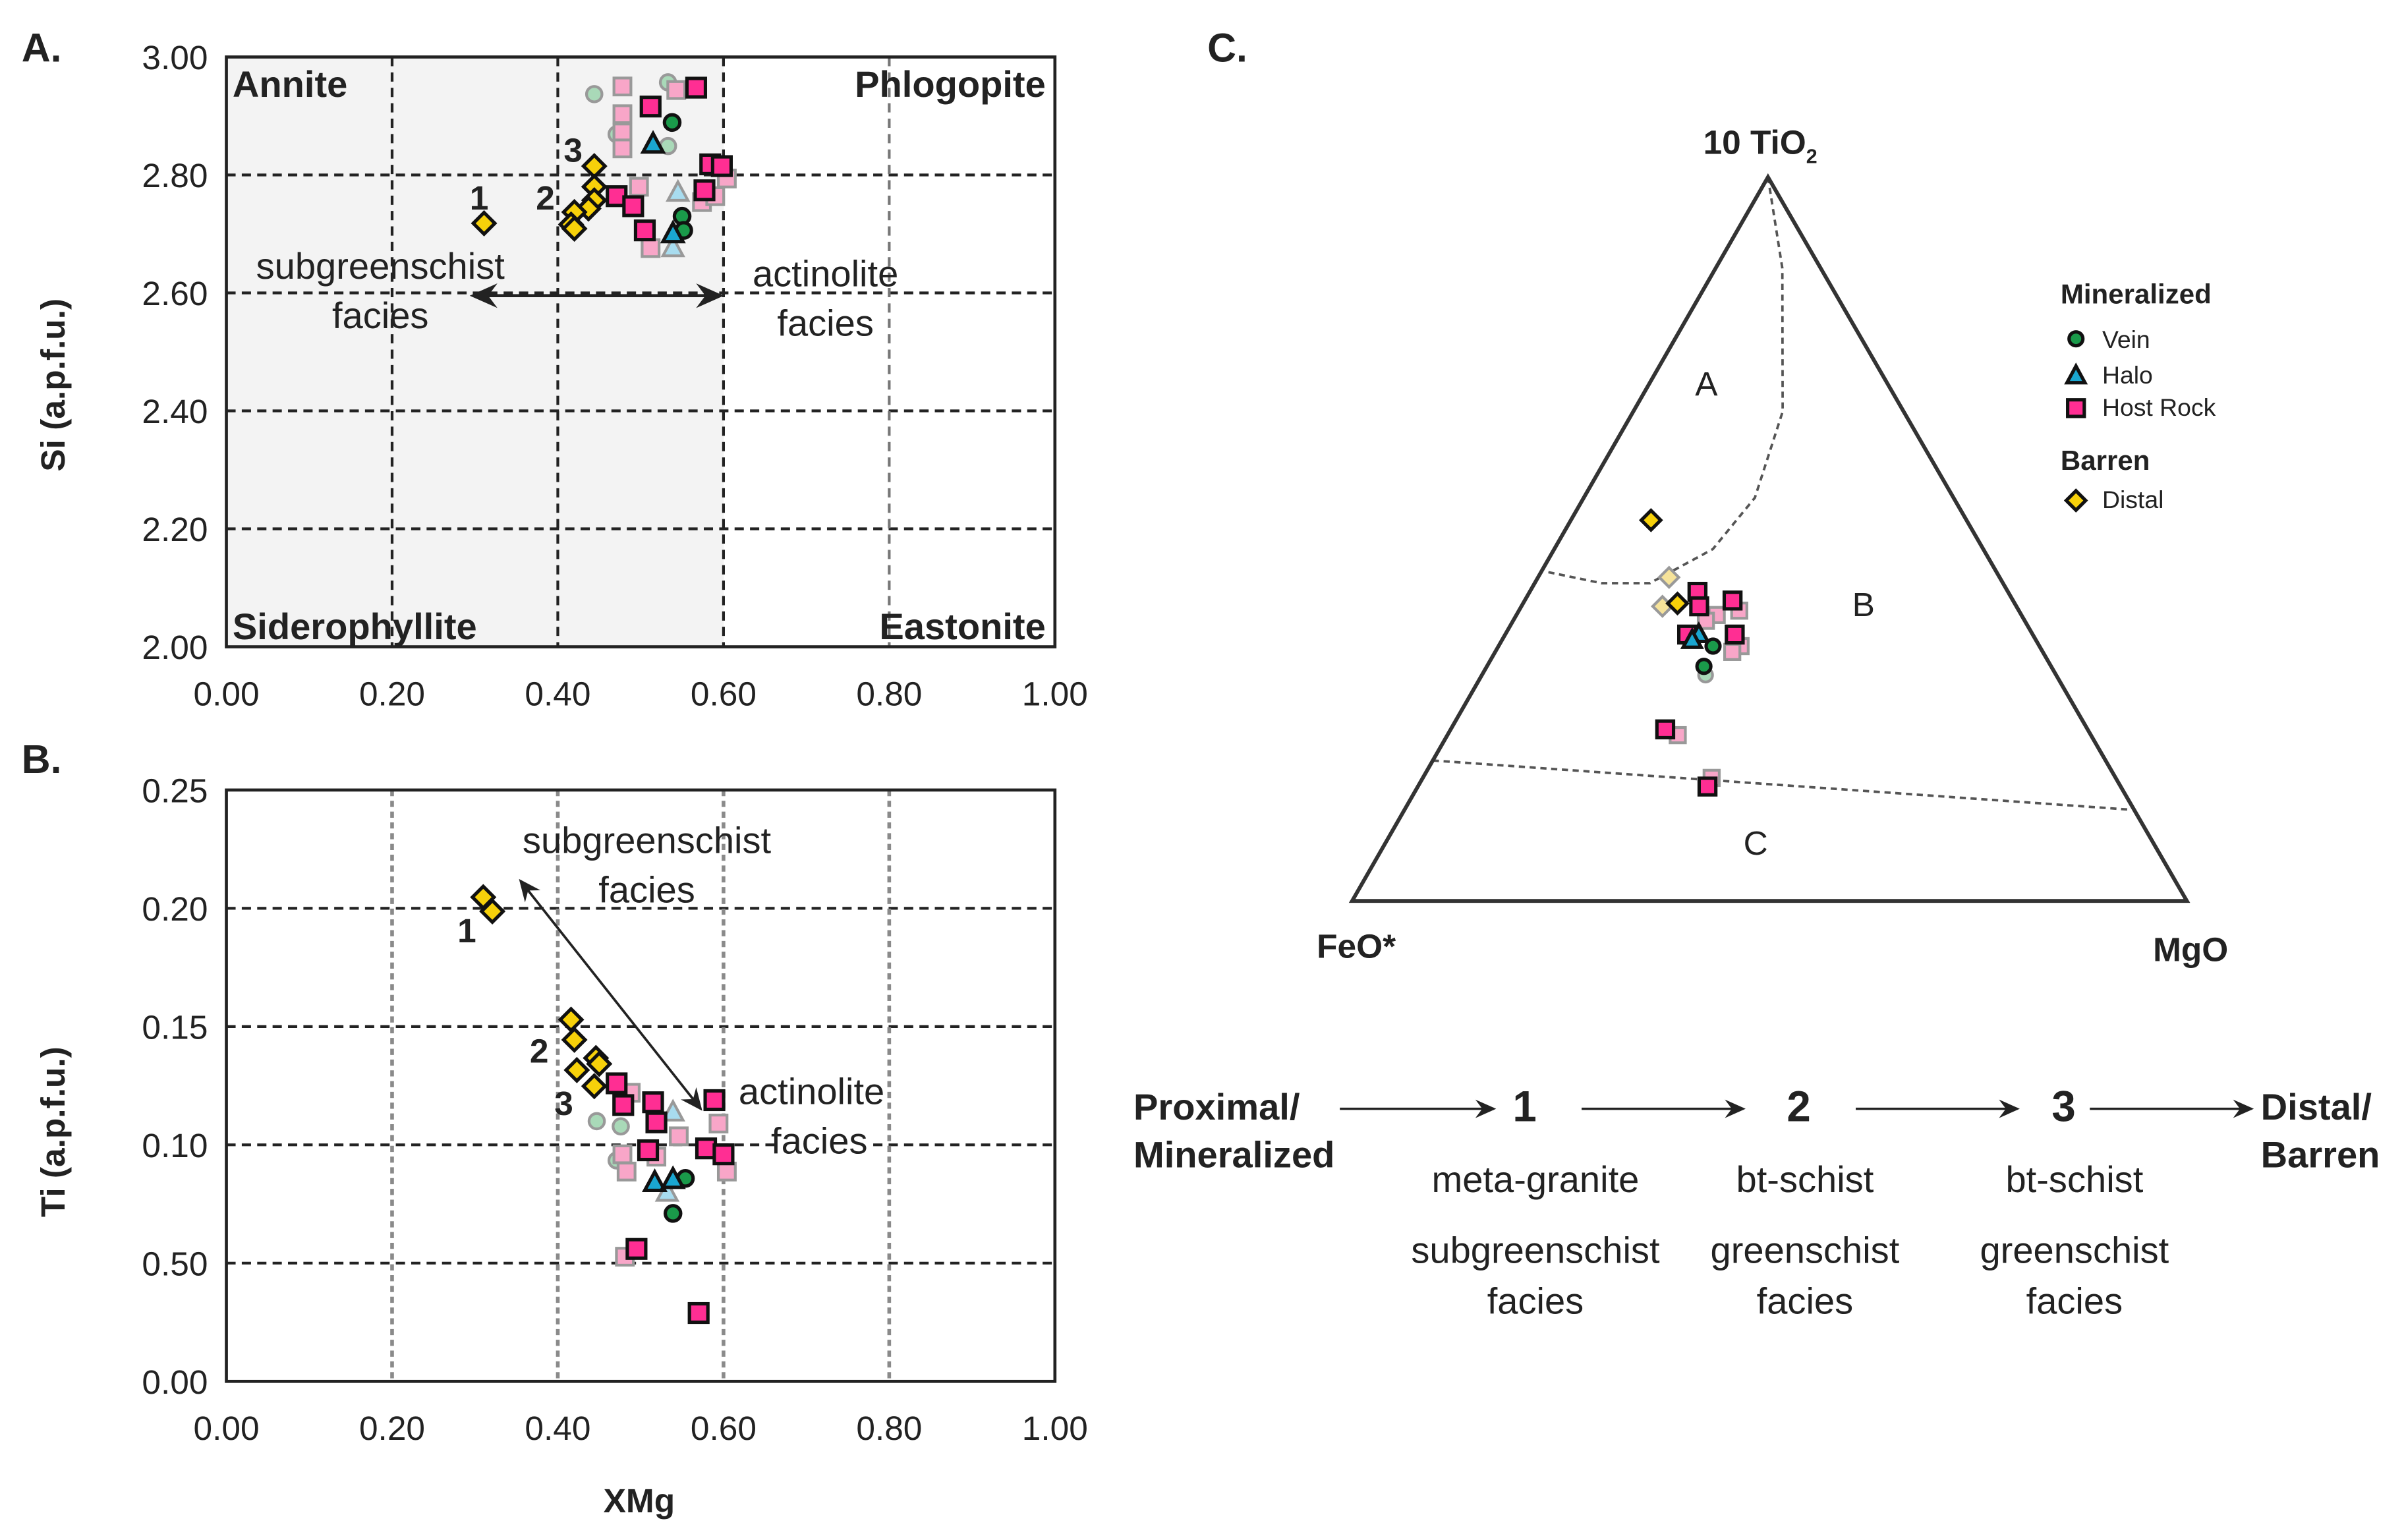 The height and width of the screenshot is (1540, 2404). Describe the element at coordinates (1798, 1106) in the screenshot. I see `flow-step-2-number: 2` at that location.